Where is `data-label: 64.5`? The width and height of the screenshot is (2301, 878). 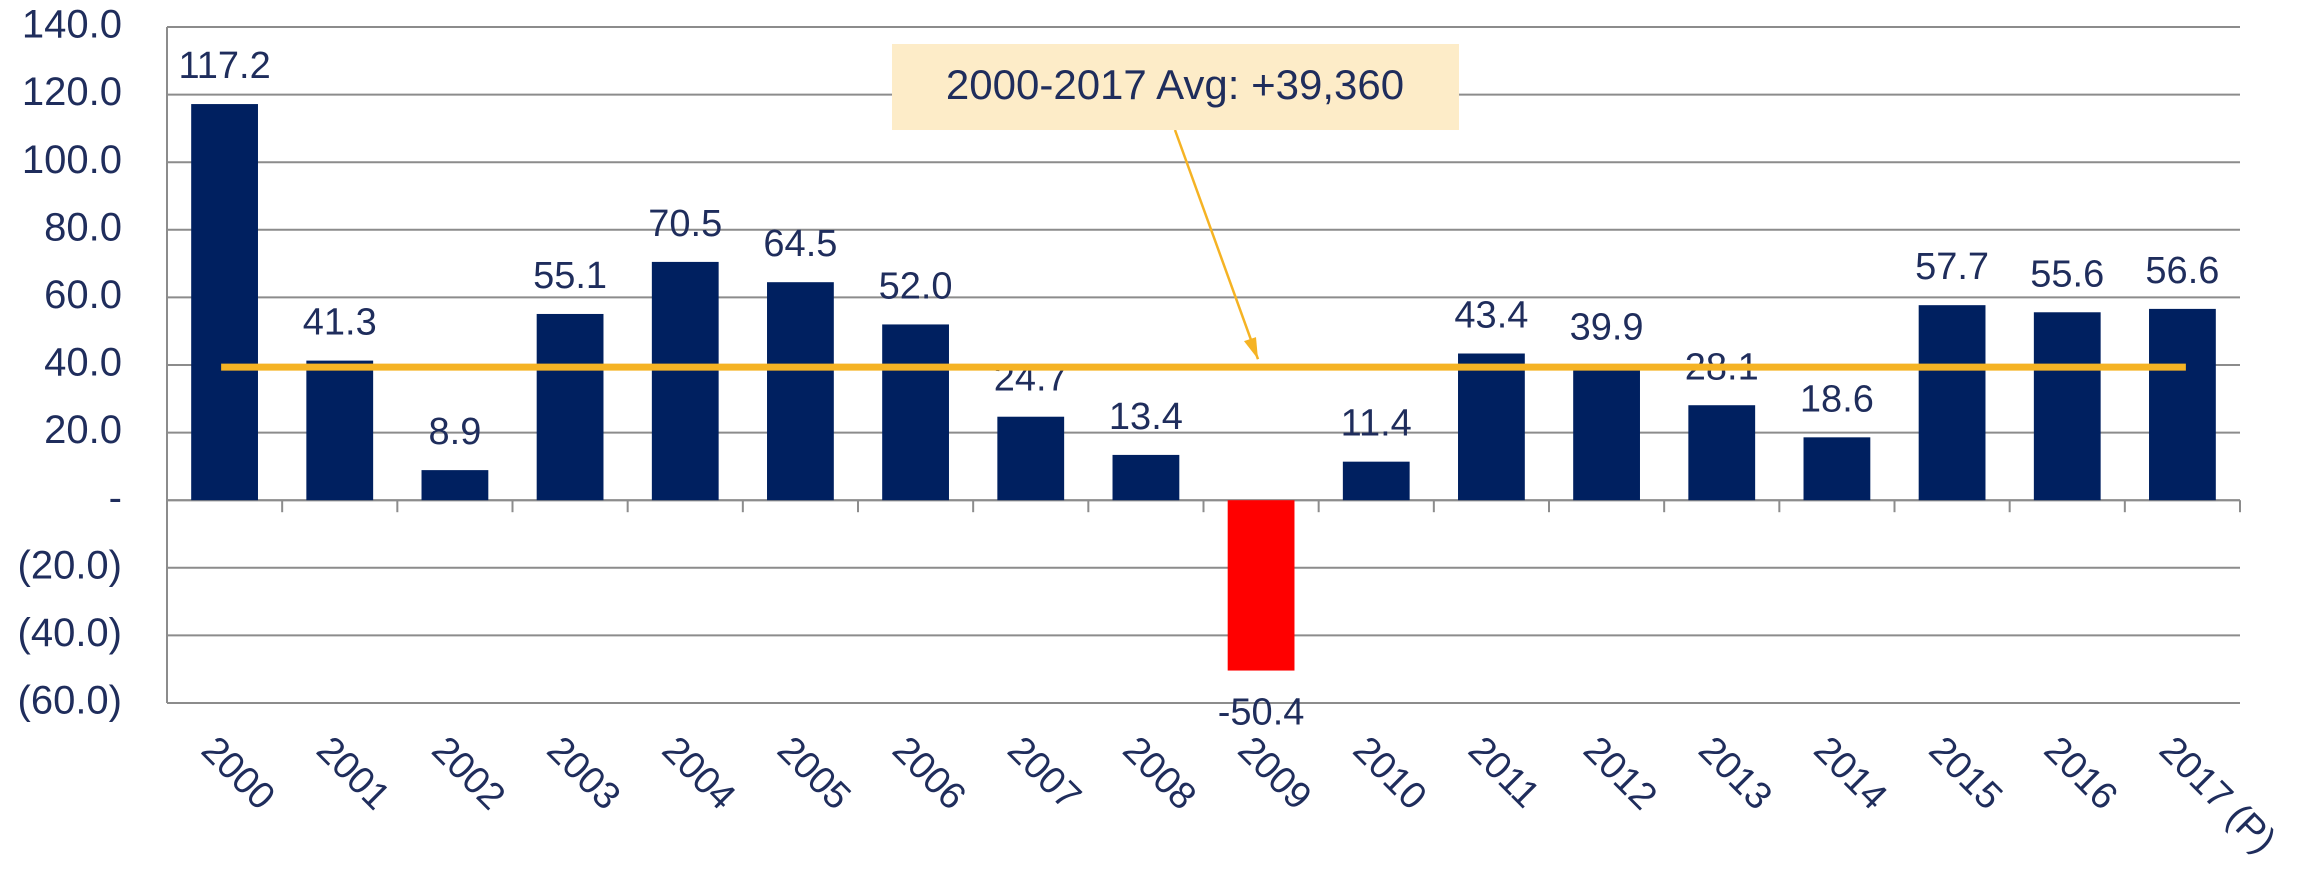 data-label: 64.5 is located at coordinates (800, 244).